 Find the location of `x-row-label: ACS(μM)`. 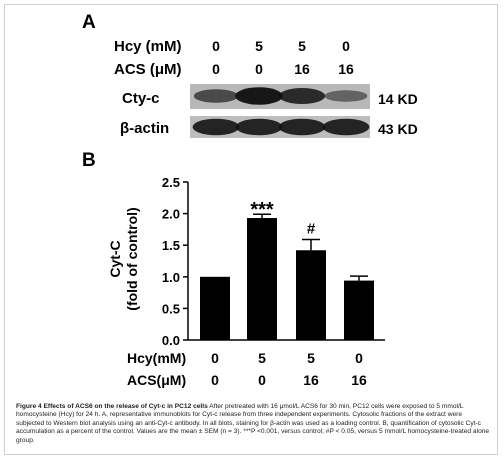

x-row-label: ACS(μM) is located at coordinates (156, 380).